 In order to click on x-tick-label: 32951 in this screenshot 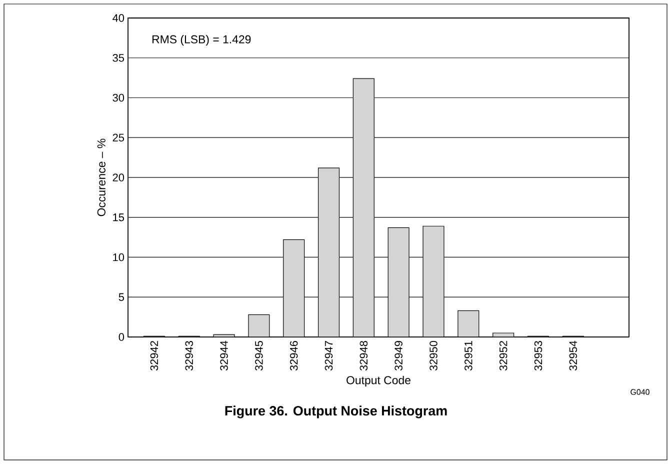, I will do `click(468, 356)`.